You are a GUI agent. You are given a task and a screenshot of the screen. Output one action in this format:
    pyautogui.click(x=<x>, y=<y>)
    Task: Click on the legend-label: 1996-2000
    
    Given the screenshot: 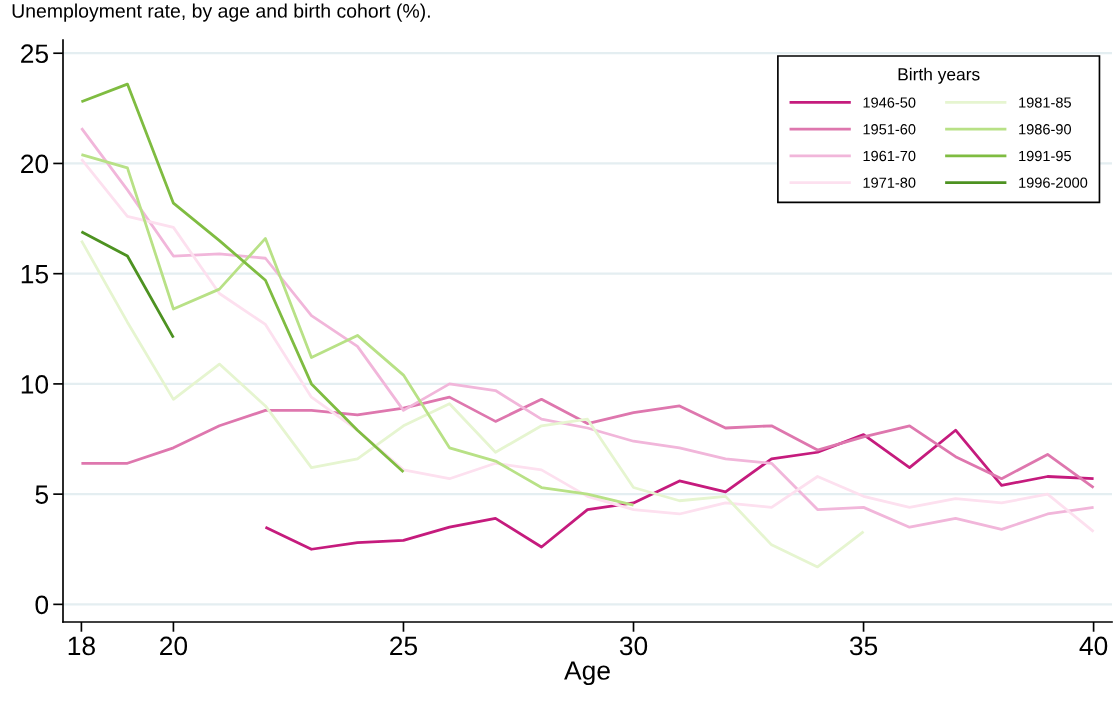 What is the action you would take?
    pyautogui.click(x=1053, y=182)
    